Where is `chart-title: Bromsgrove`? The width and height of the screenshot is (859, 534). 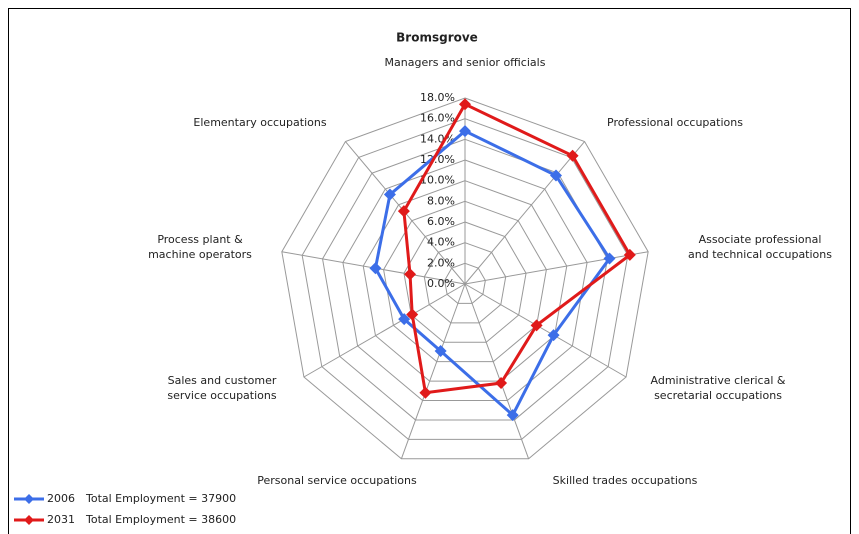 chart-title: Bromsgrove is located at coordinates (437, 38).